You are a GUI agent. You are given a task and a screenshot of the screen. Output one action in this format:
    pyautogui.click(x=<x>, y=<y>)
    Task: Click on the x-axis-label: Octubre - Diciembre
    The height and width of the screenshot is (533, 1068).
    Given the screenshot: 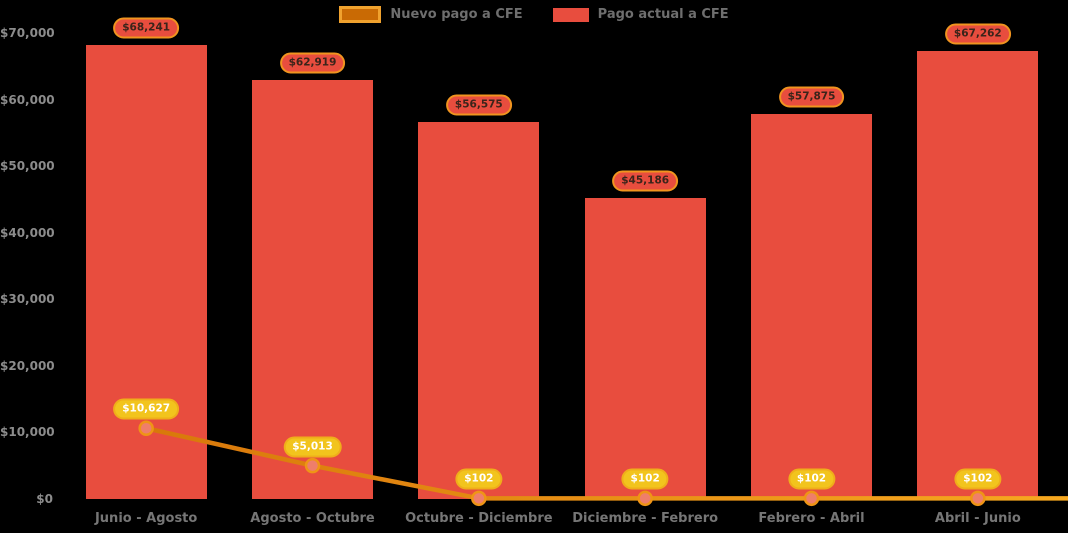 What is the action you would take?
    pyautogui.click(x=479, y=518)
    